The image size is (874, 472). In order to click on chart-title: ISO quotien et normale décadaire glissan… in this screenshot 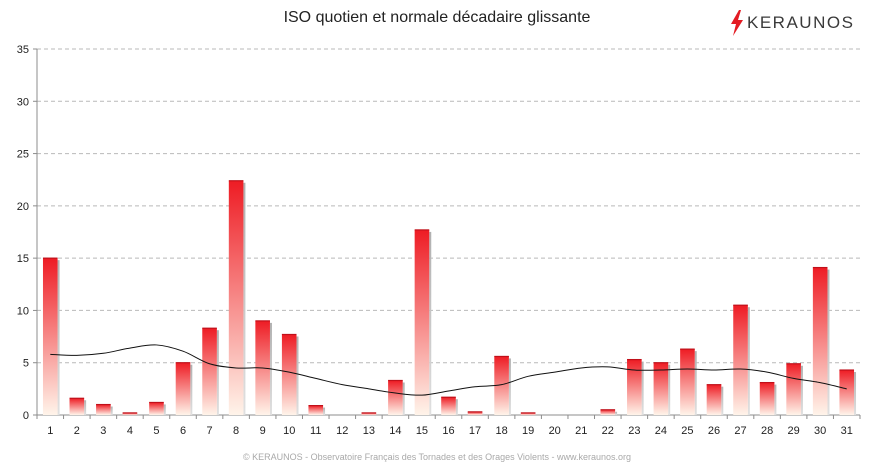, I will do `click(437, 17)`.